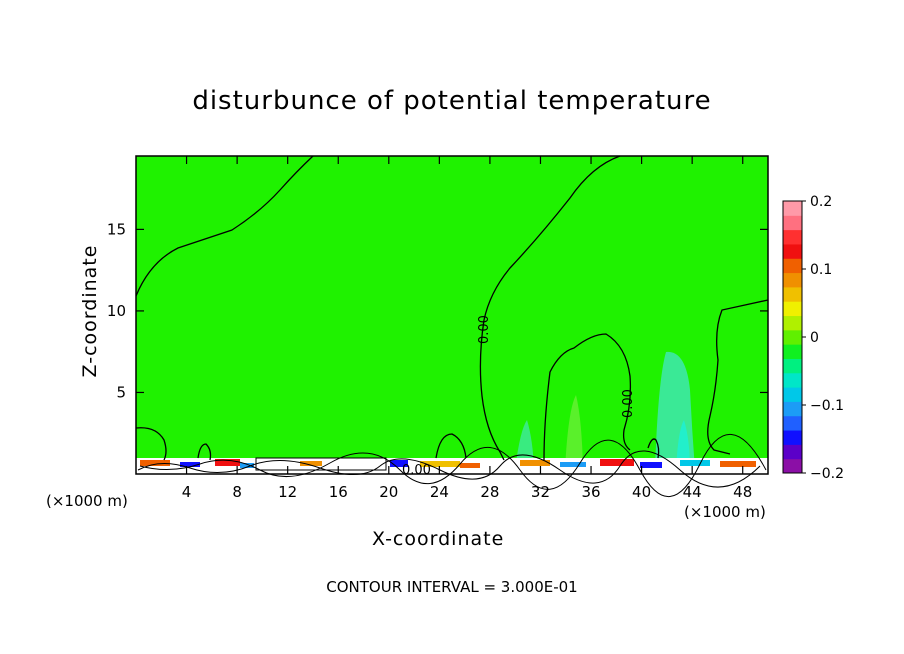 This screenshot has height=654, width=904. I want to click on x-tick-label: 48, so click(742, 492).